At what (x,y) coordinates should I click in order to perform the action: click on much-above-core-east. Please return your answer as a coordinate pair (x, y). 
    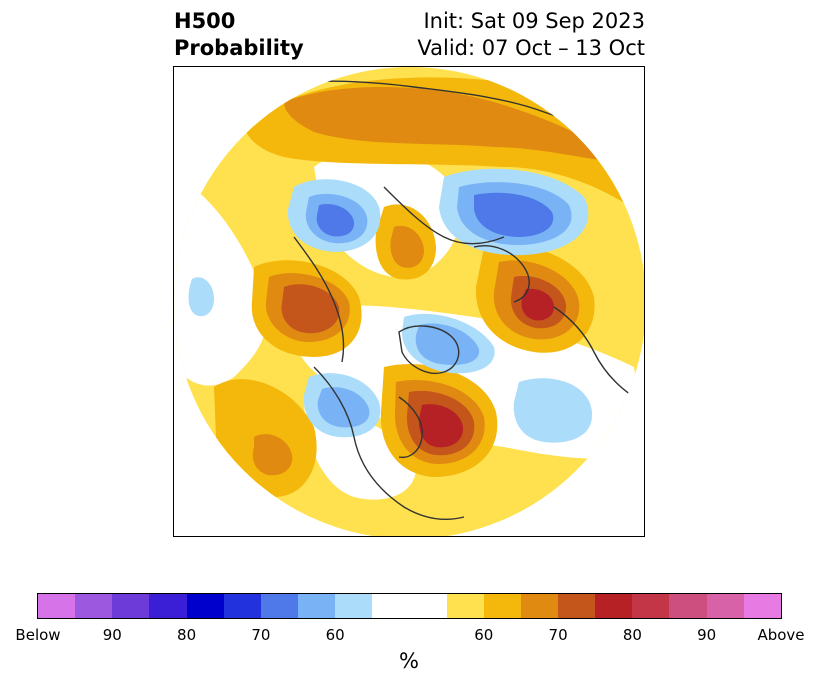
    Looking at the image, I should click on (537, 304).